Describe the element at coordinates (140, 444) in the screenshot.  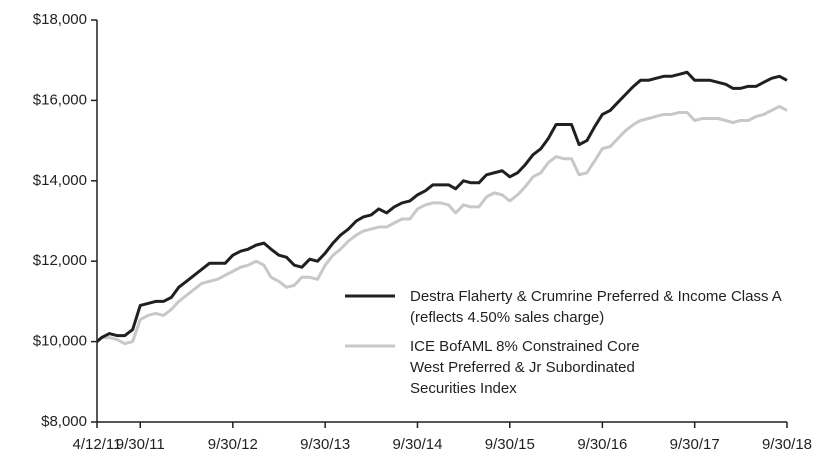
I see `x-tick-label: 9/30/11` at that location.